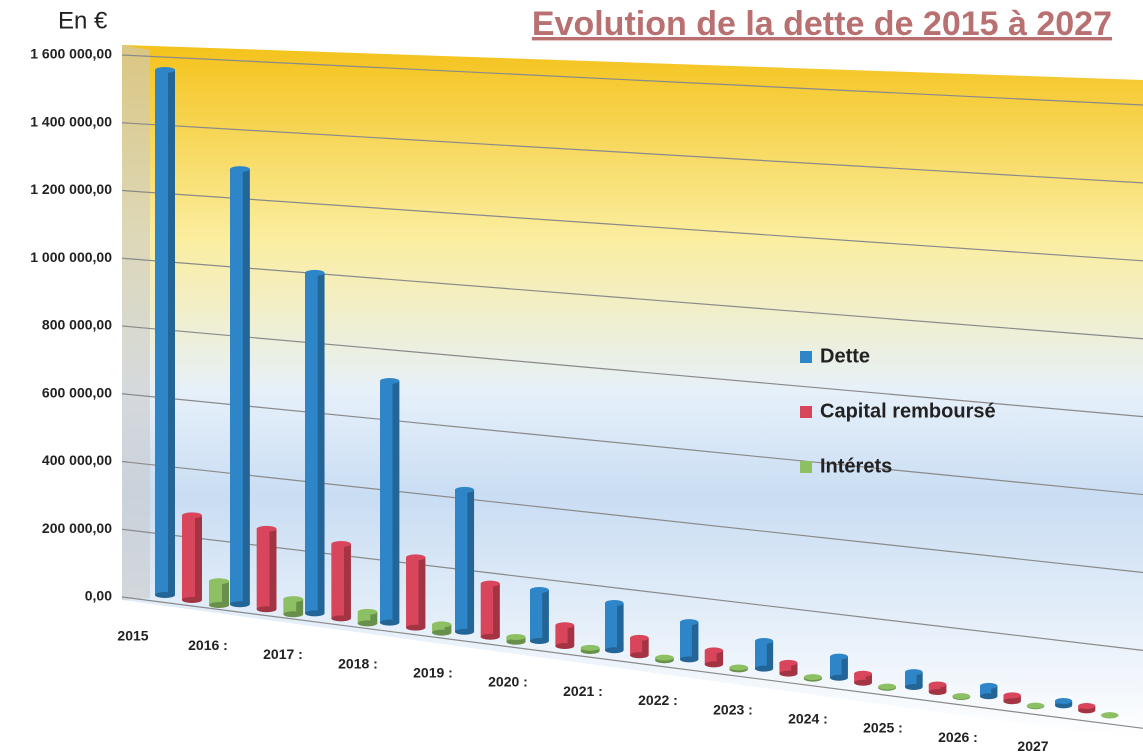 Image resolution: width=1143 pixels, height=752 pixels. Describe the element at coordinates (822, 24) in the screenshot. I see `chart-title: Evolution de la dette de 2015 à 2027` at that location.